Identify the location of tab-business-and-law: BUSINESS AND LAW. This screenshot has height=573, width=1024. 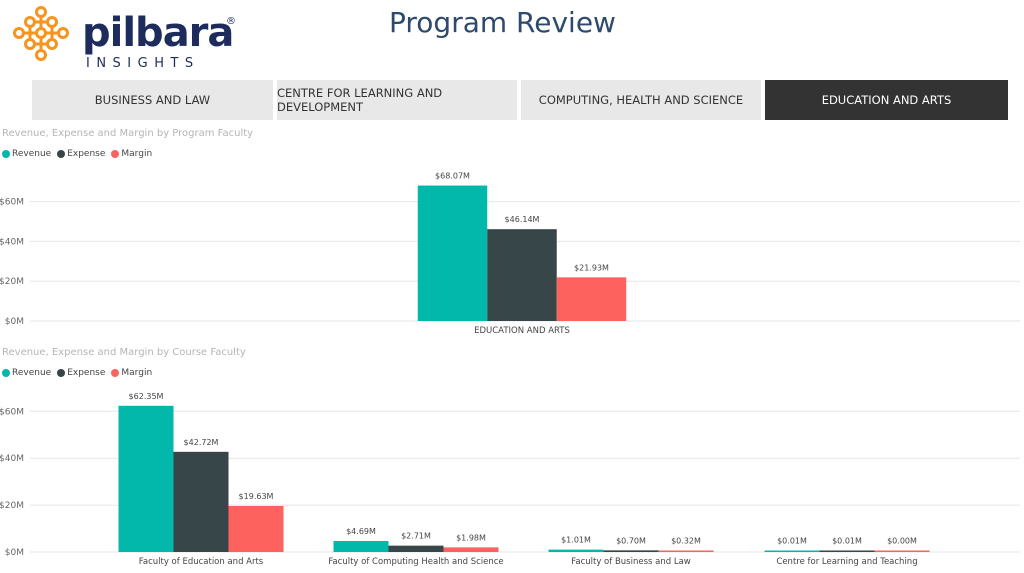
(152, 100).